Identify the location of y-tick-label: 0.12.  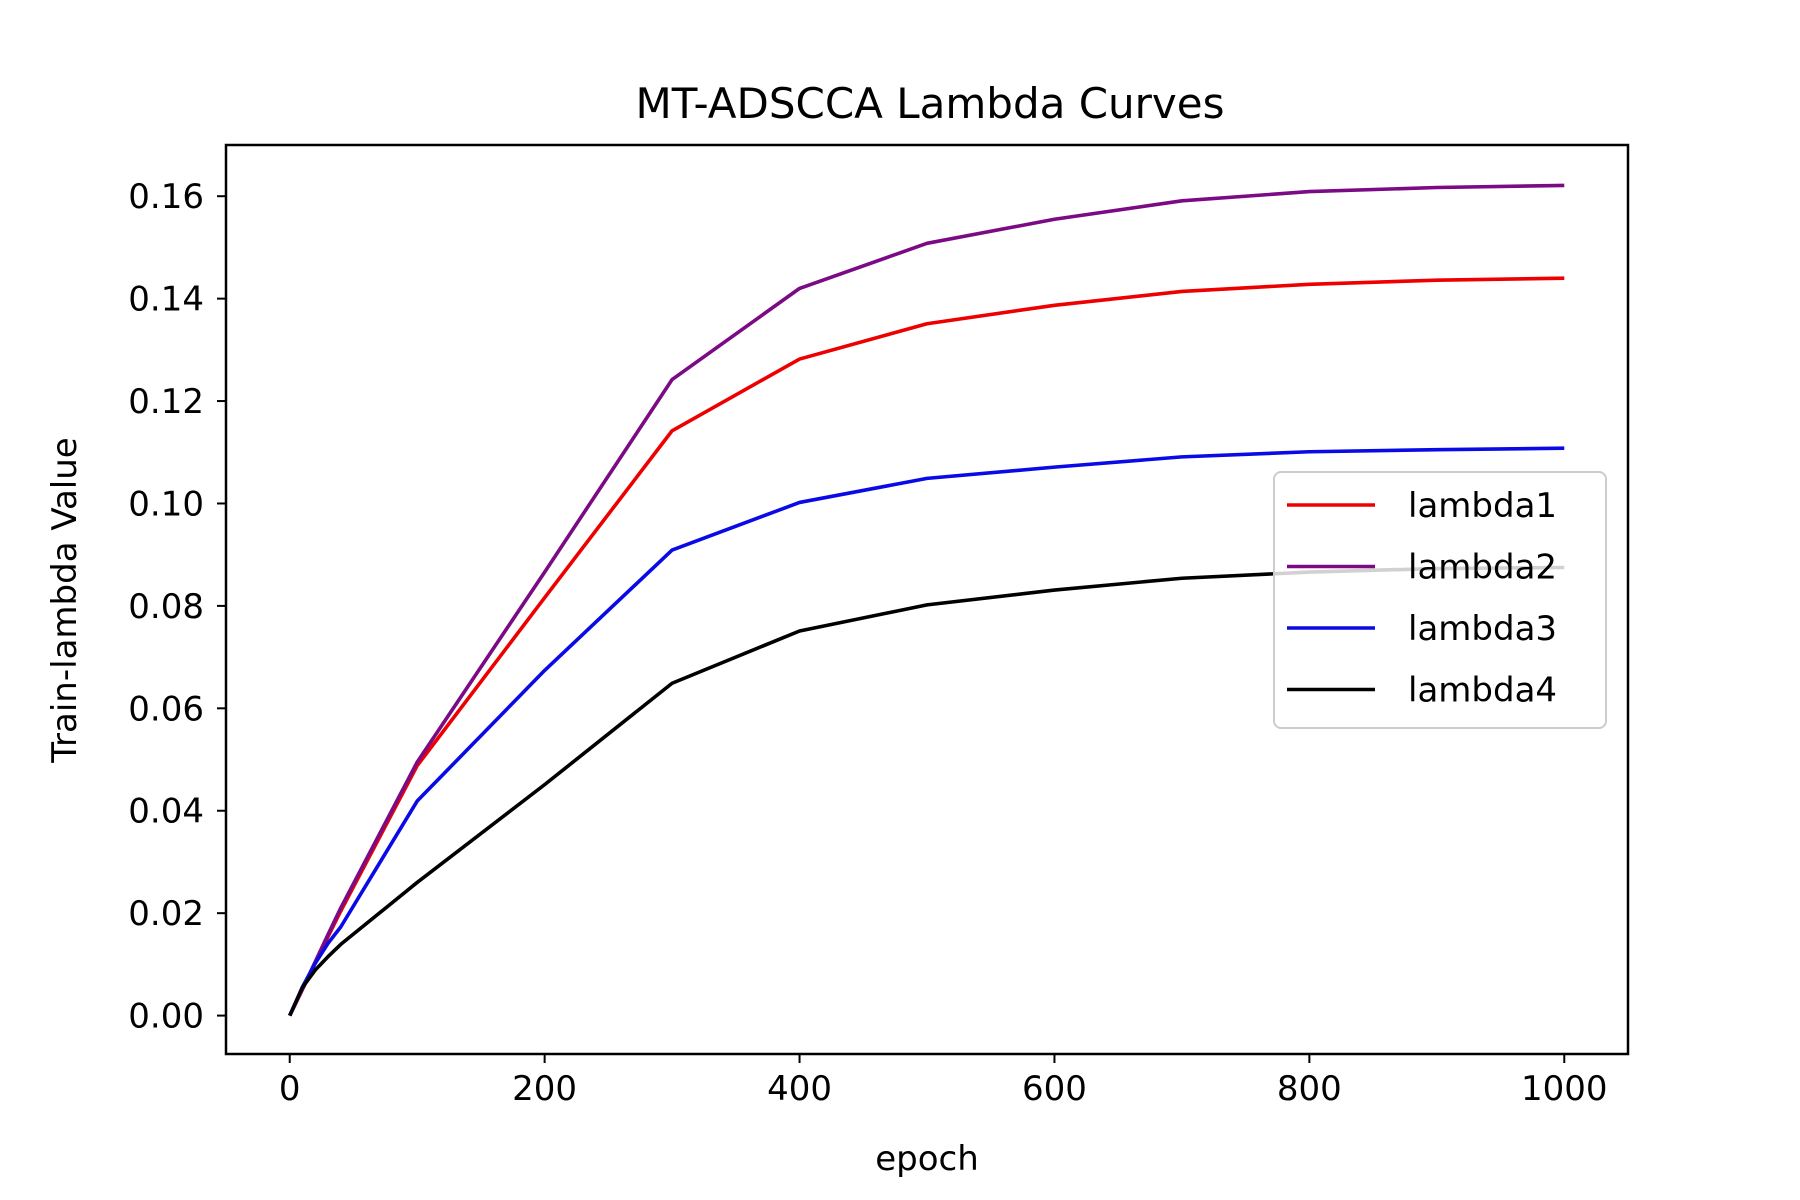
(166, 402).